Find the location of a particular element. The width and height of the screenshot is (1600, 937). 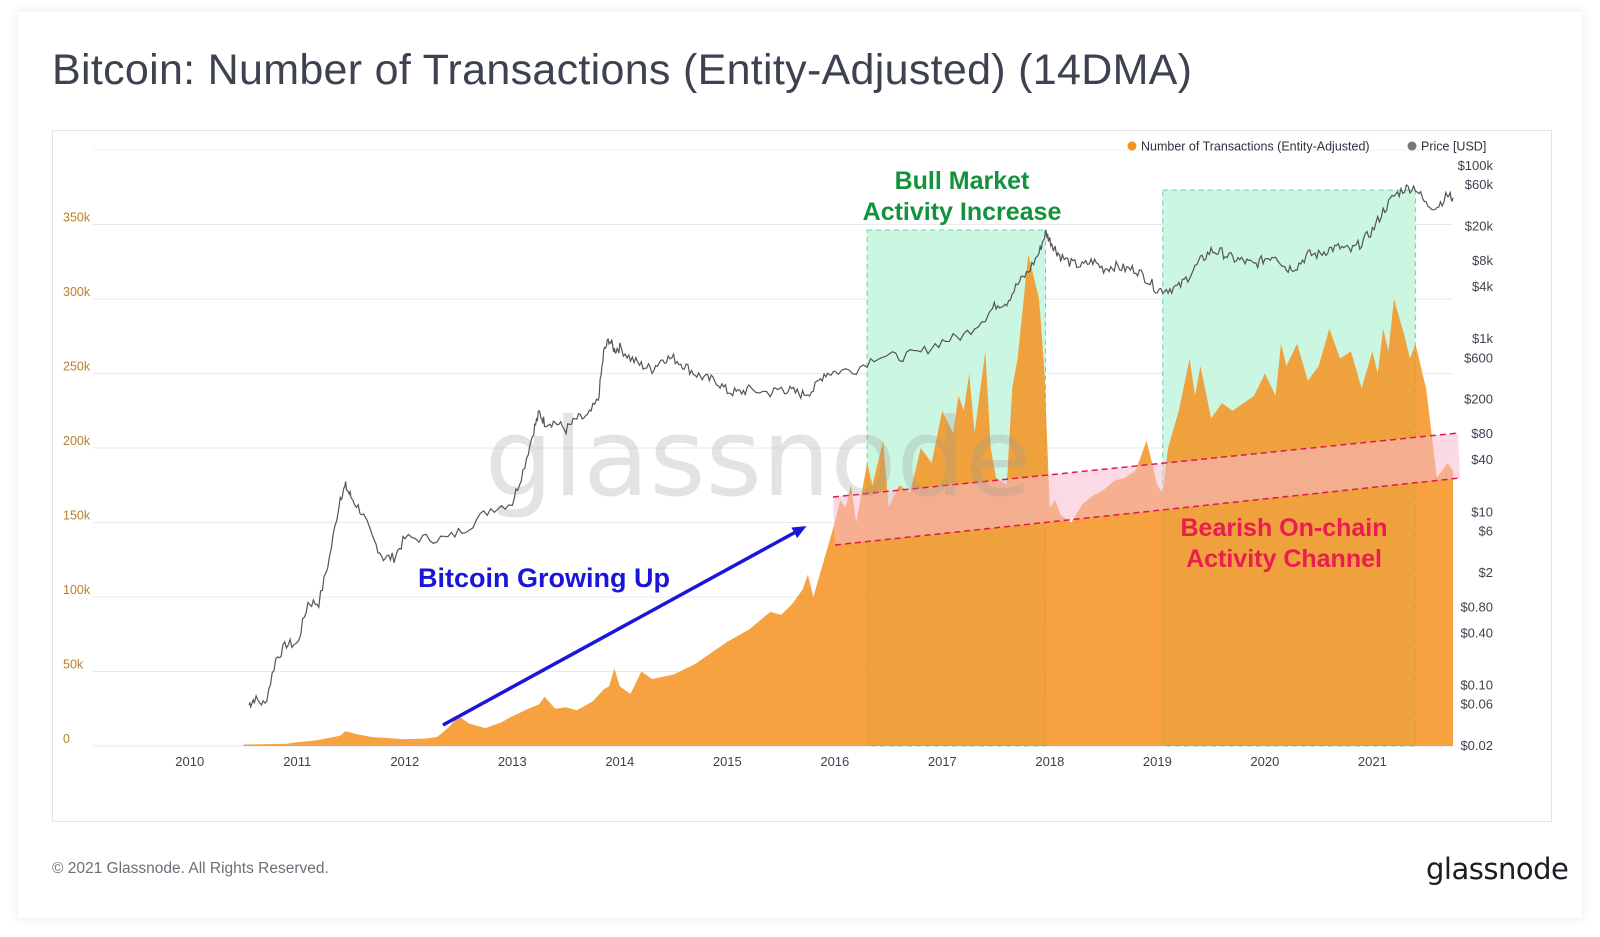

channel-lower-line is located at coordinates (1147, 511).